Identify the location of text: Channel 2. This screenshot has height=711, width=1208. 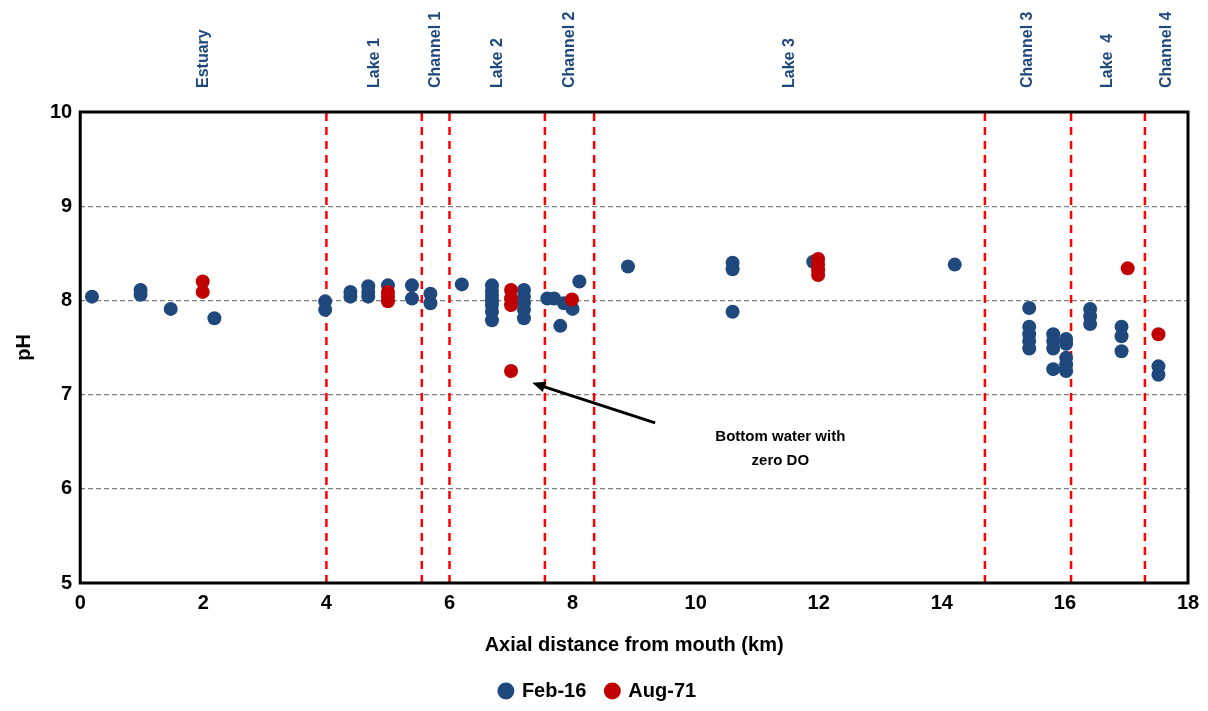
(568, 49).